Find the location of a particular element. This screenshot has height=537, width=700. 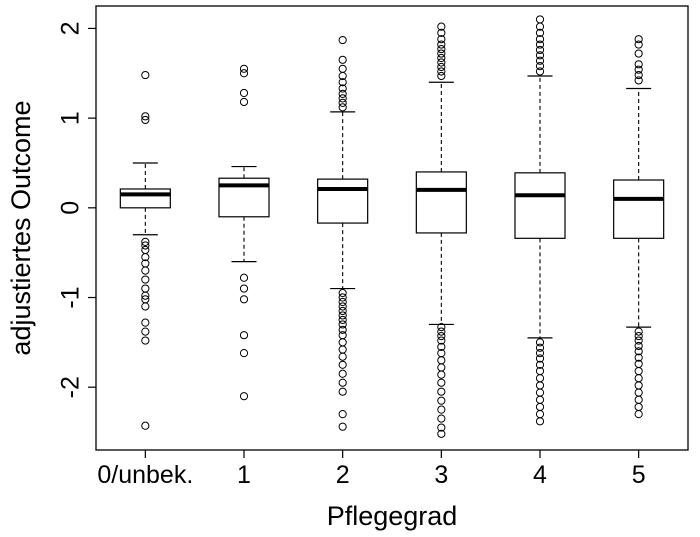

y-tick-label: 0 is located at coordinates (71, 208).